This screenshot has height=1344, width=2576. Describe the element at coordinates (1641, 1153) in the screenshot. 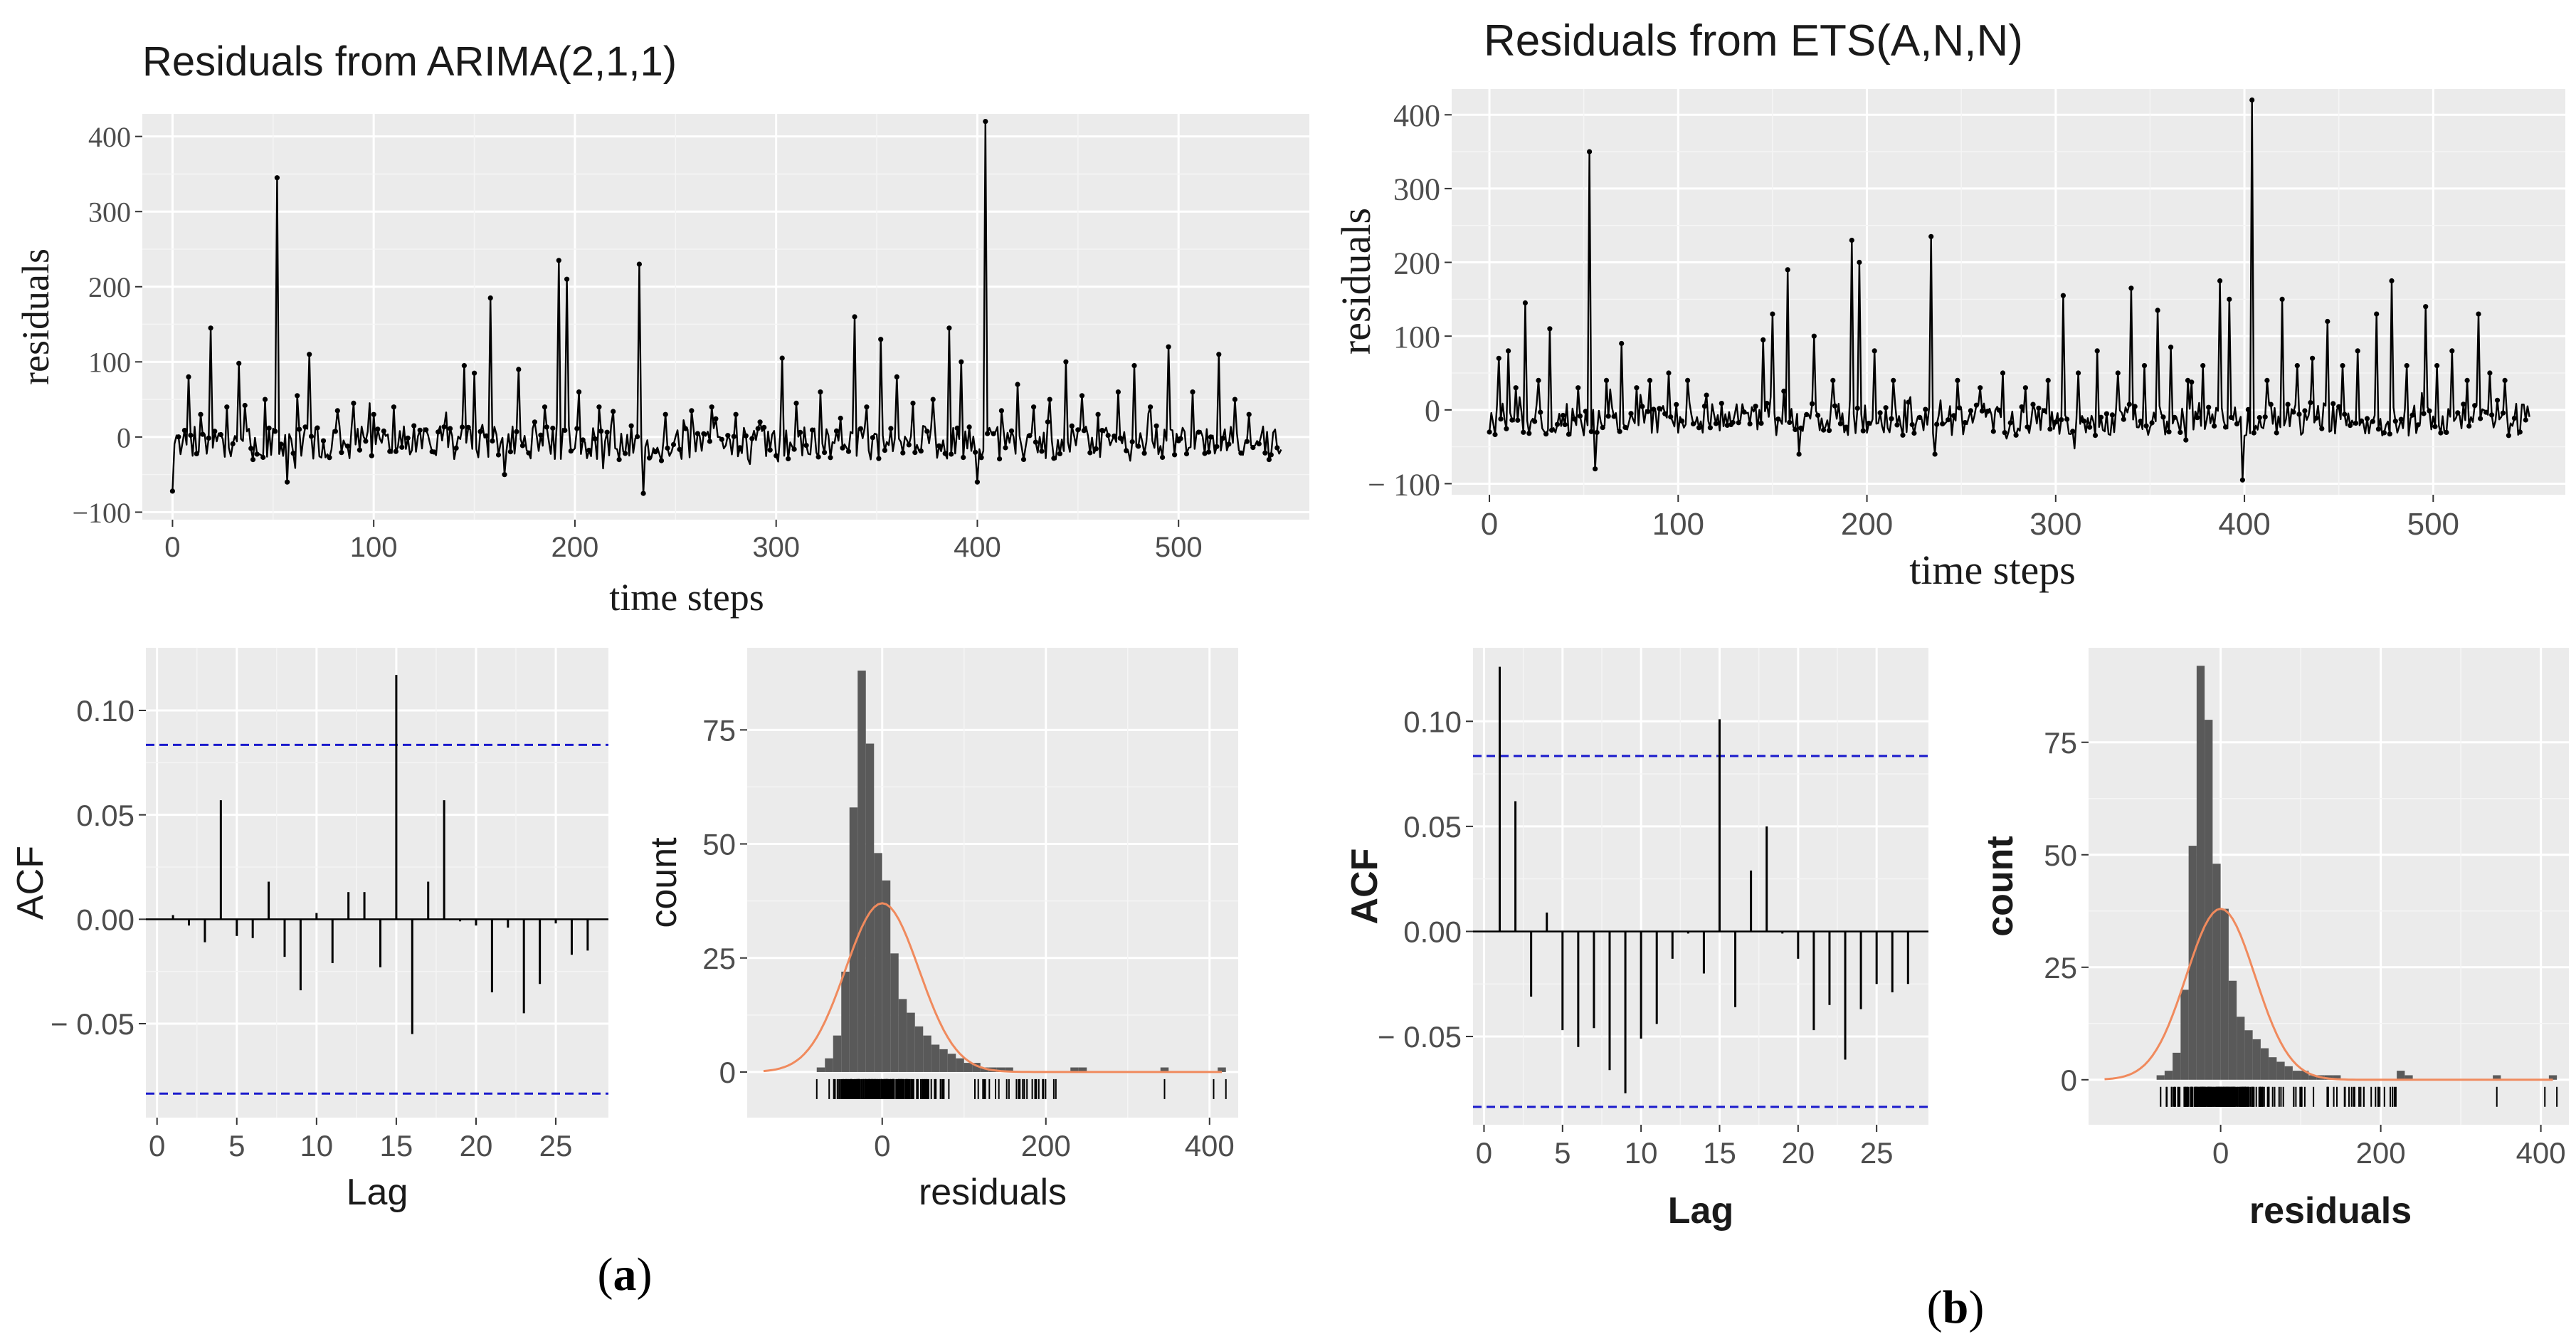

I see `acf1-xtick-label: 10` at that location.